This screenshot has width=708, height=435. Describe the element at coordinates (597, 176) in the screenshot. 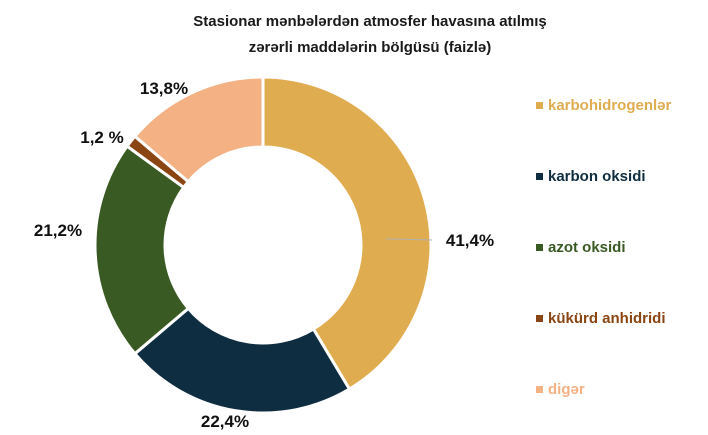

I see `legend-label-karbon-oksidi: karbon oksidi` at that location.